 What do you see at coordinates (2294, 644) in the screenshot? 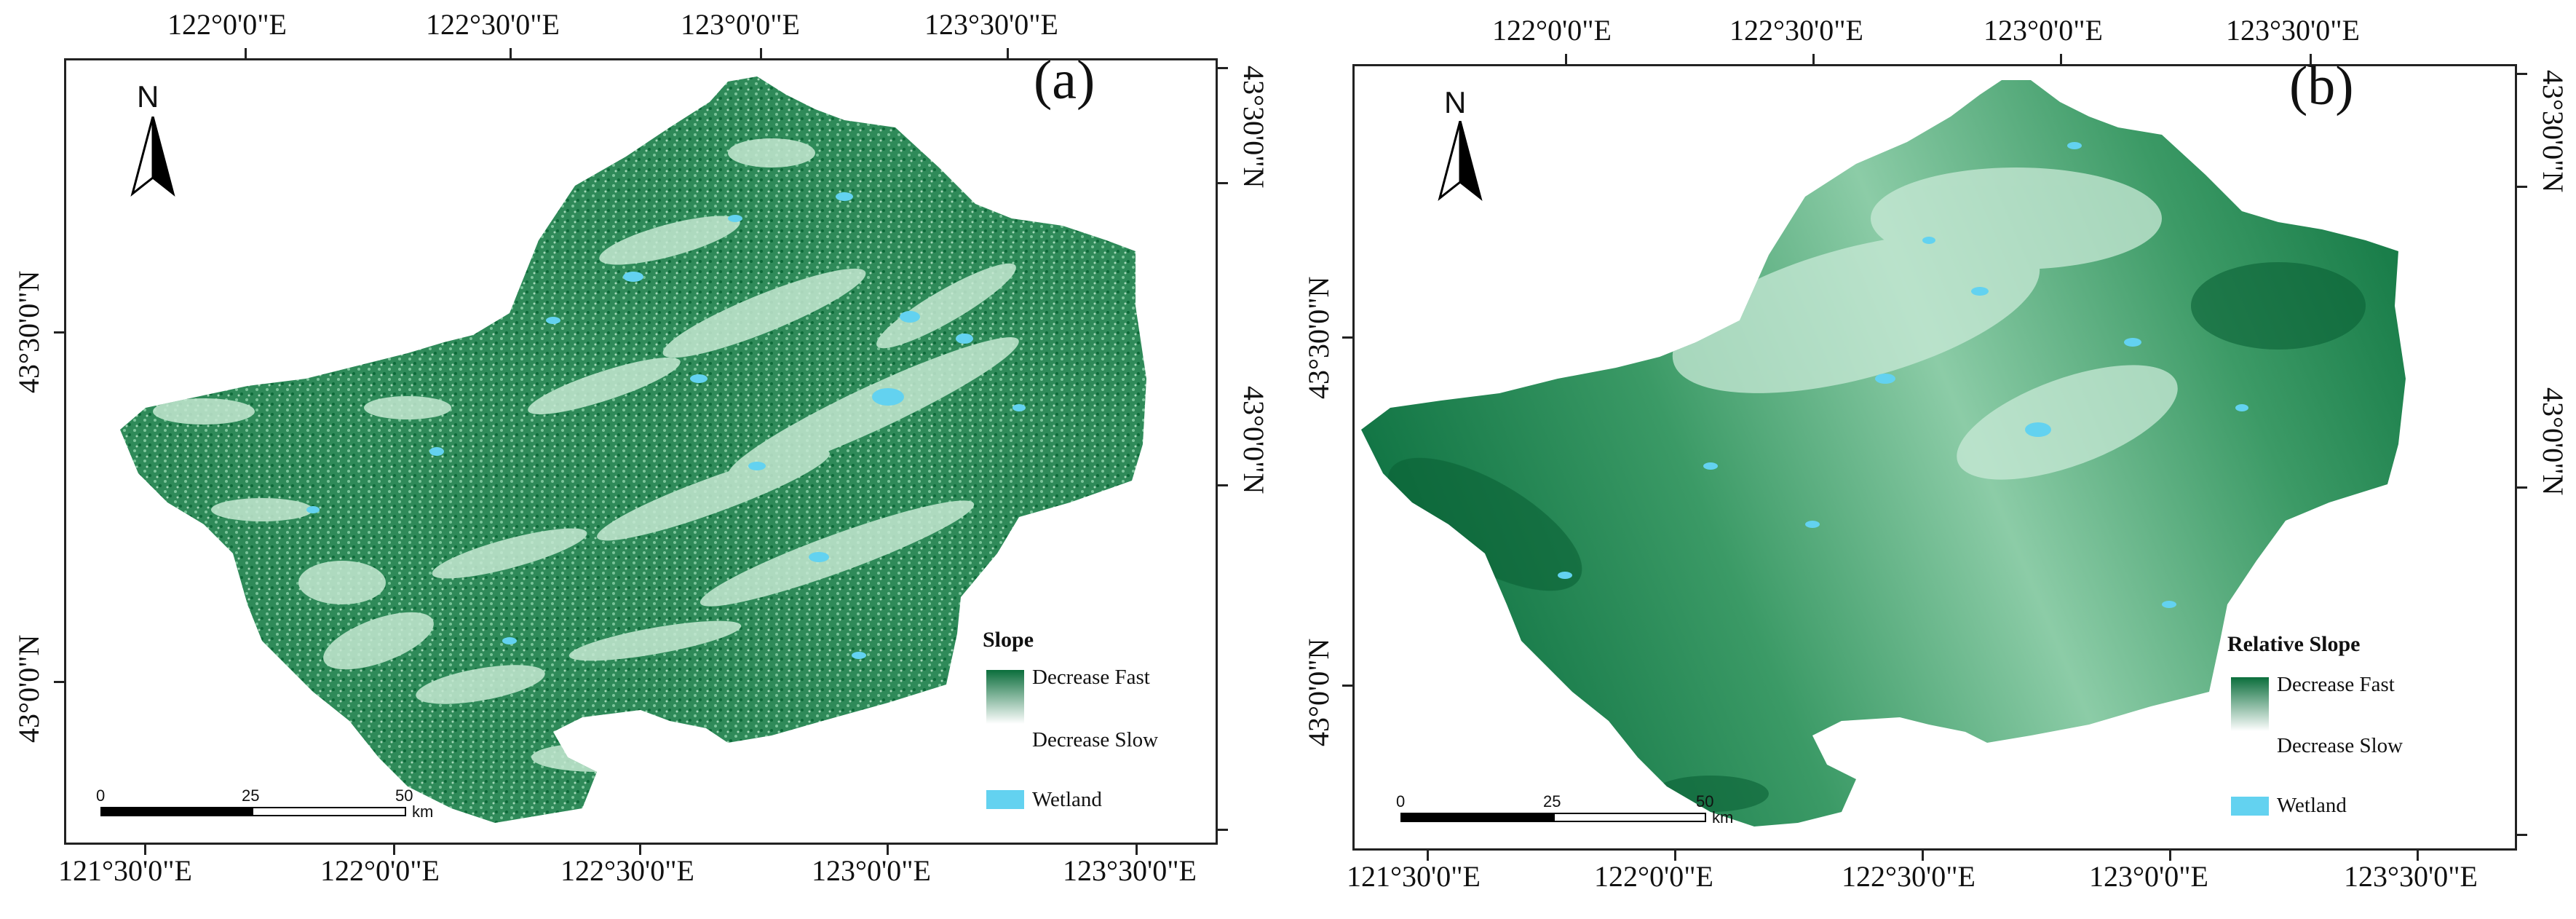
I see `legend-title: Relative Slope` at bounding box center [2294, 644].